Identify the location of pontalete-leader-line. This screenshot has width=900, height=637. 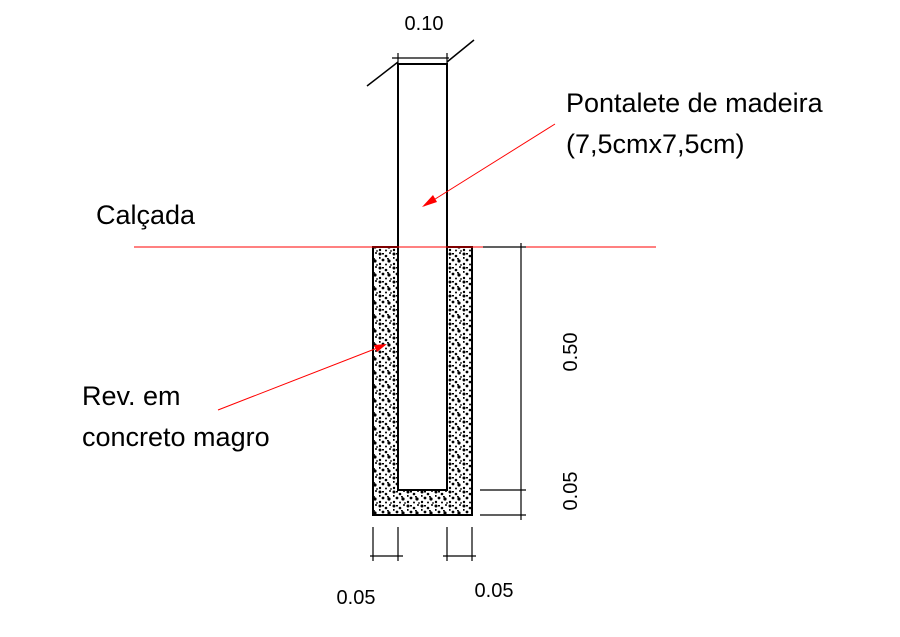
(489, 165).